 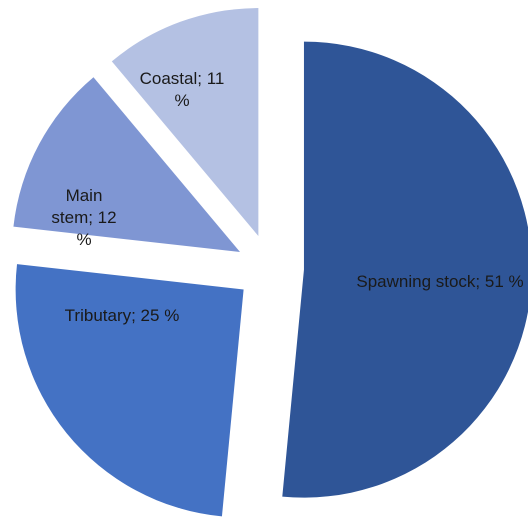 I want to click on data-label: Coastal; 11 %, so click(x=182, y=89).